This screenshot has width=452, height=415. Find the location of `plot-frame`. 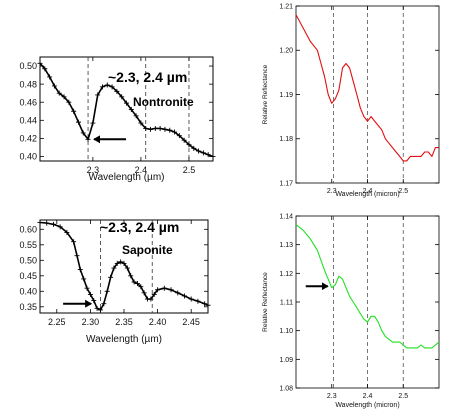

plot-frame is located at coordinates (126, 109).